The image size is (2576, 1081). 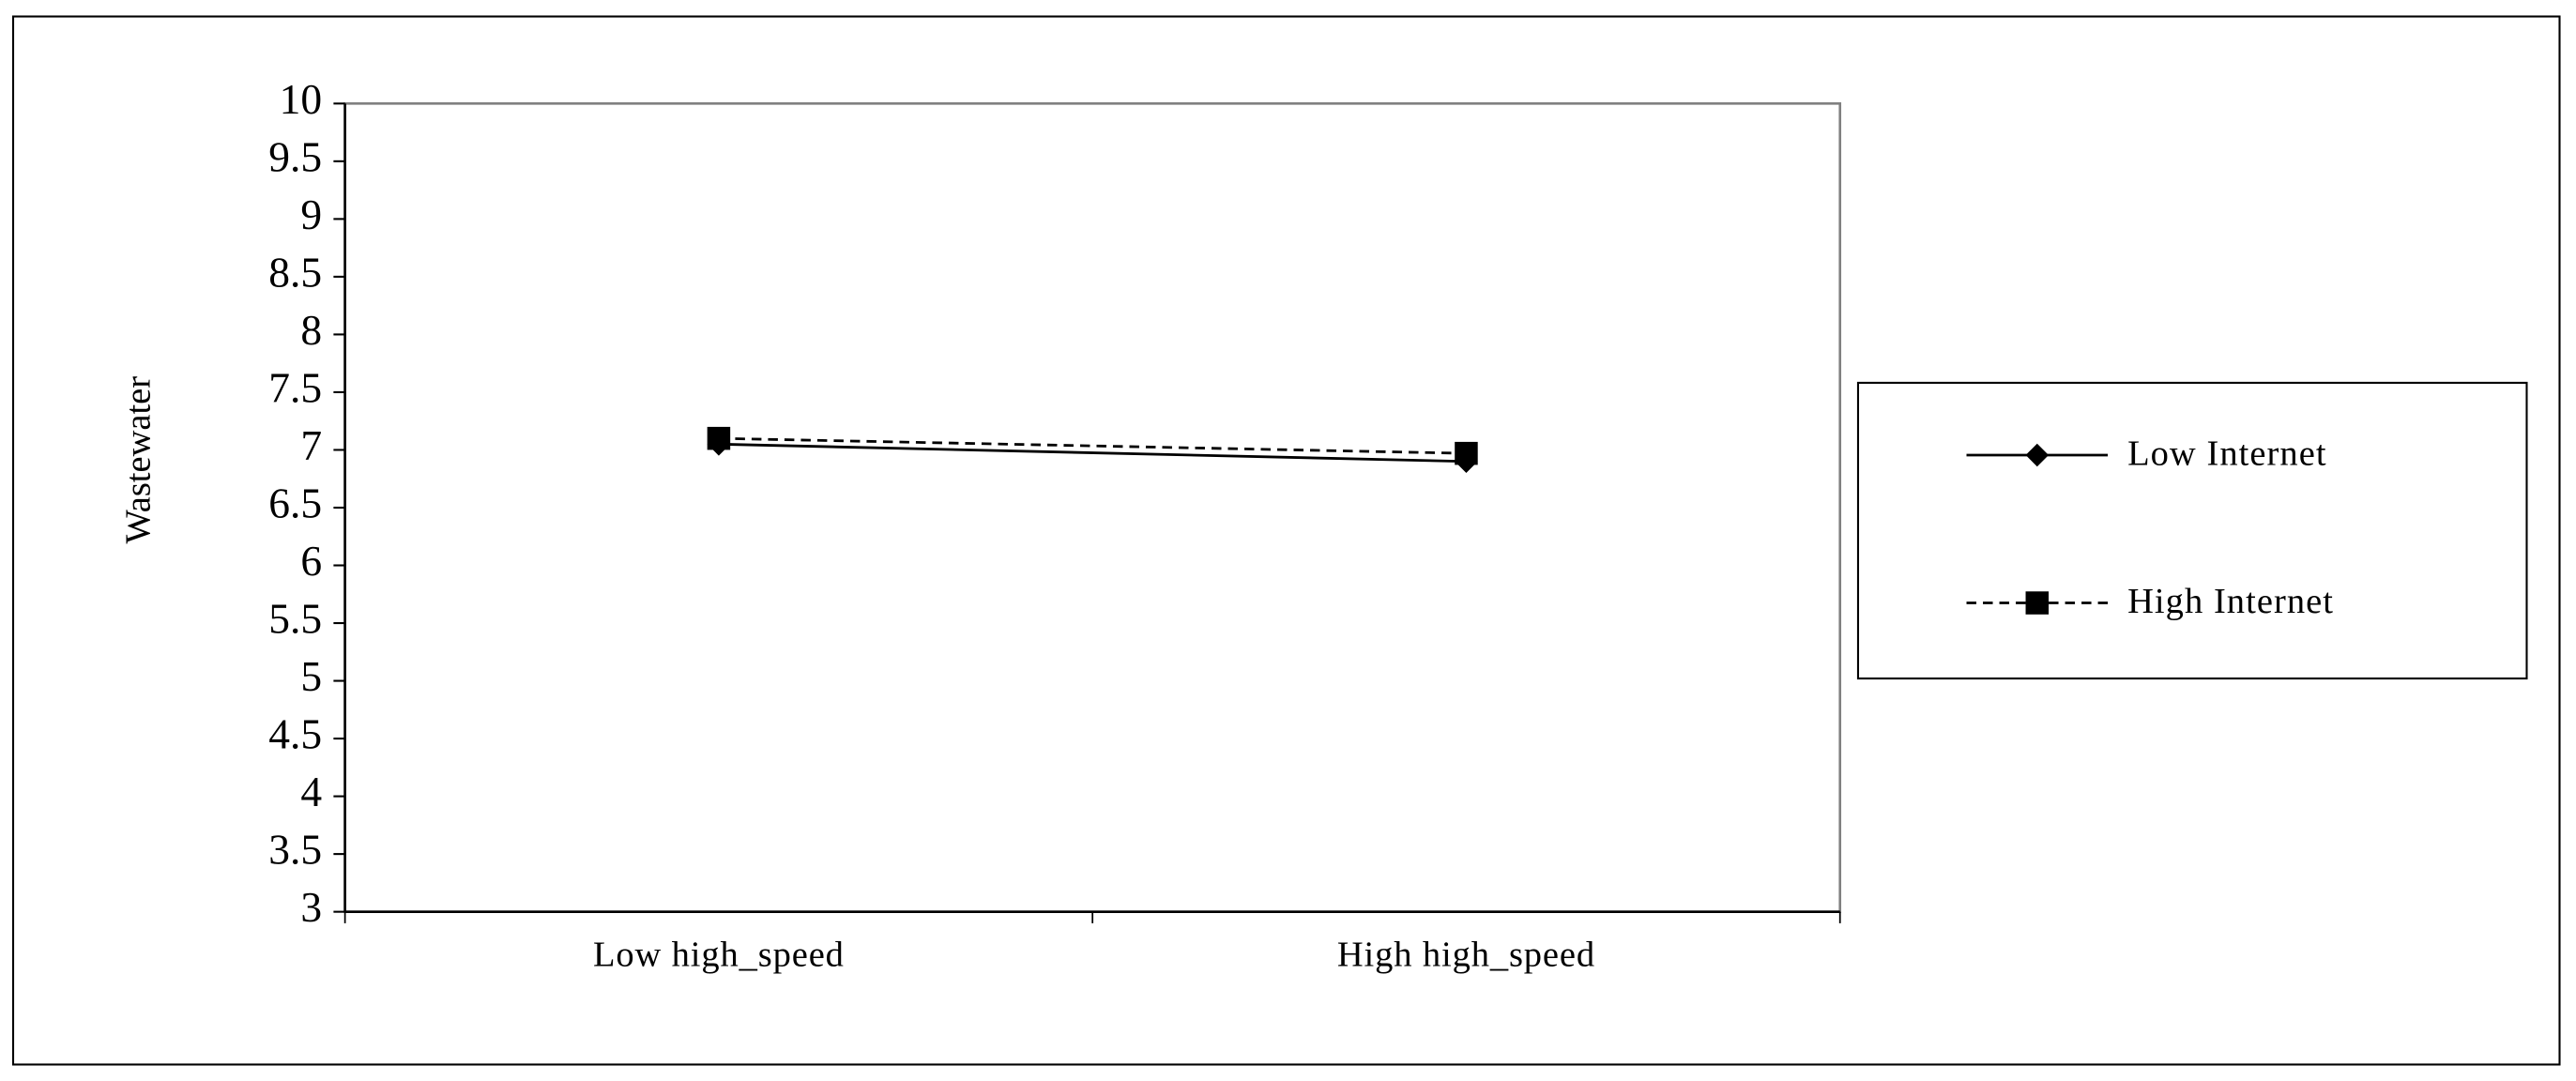 I want to click on x-tick-label: Low high_speed, so click(x=719, y=955).